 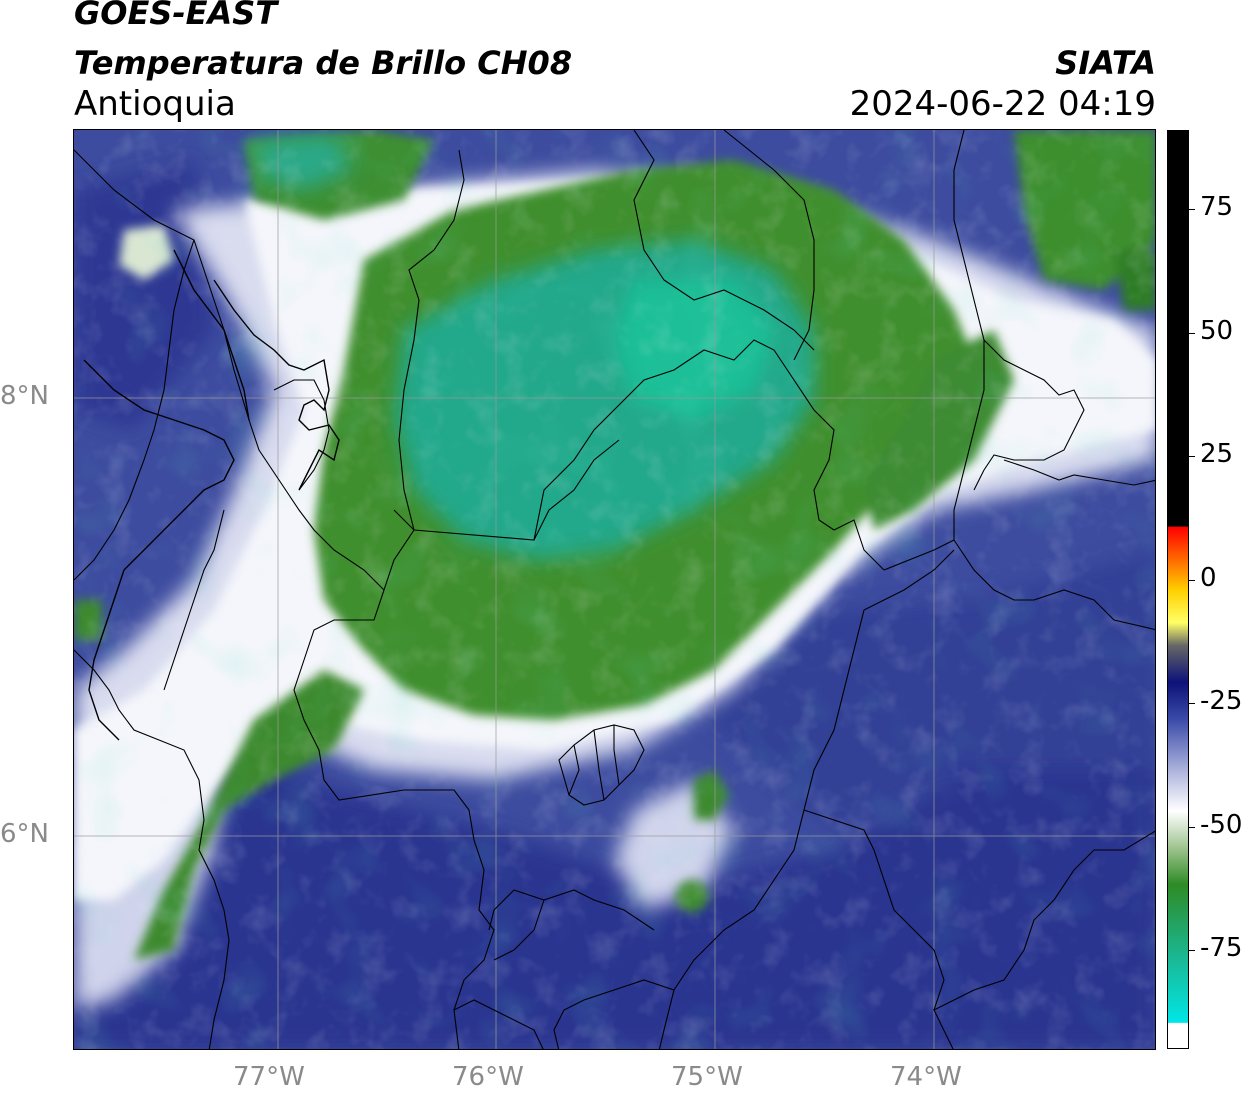 I want to click on colorbar-tick-label: 25, so click(x=1217, y=454).